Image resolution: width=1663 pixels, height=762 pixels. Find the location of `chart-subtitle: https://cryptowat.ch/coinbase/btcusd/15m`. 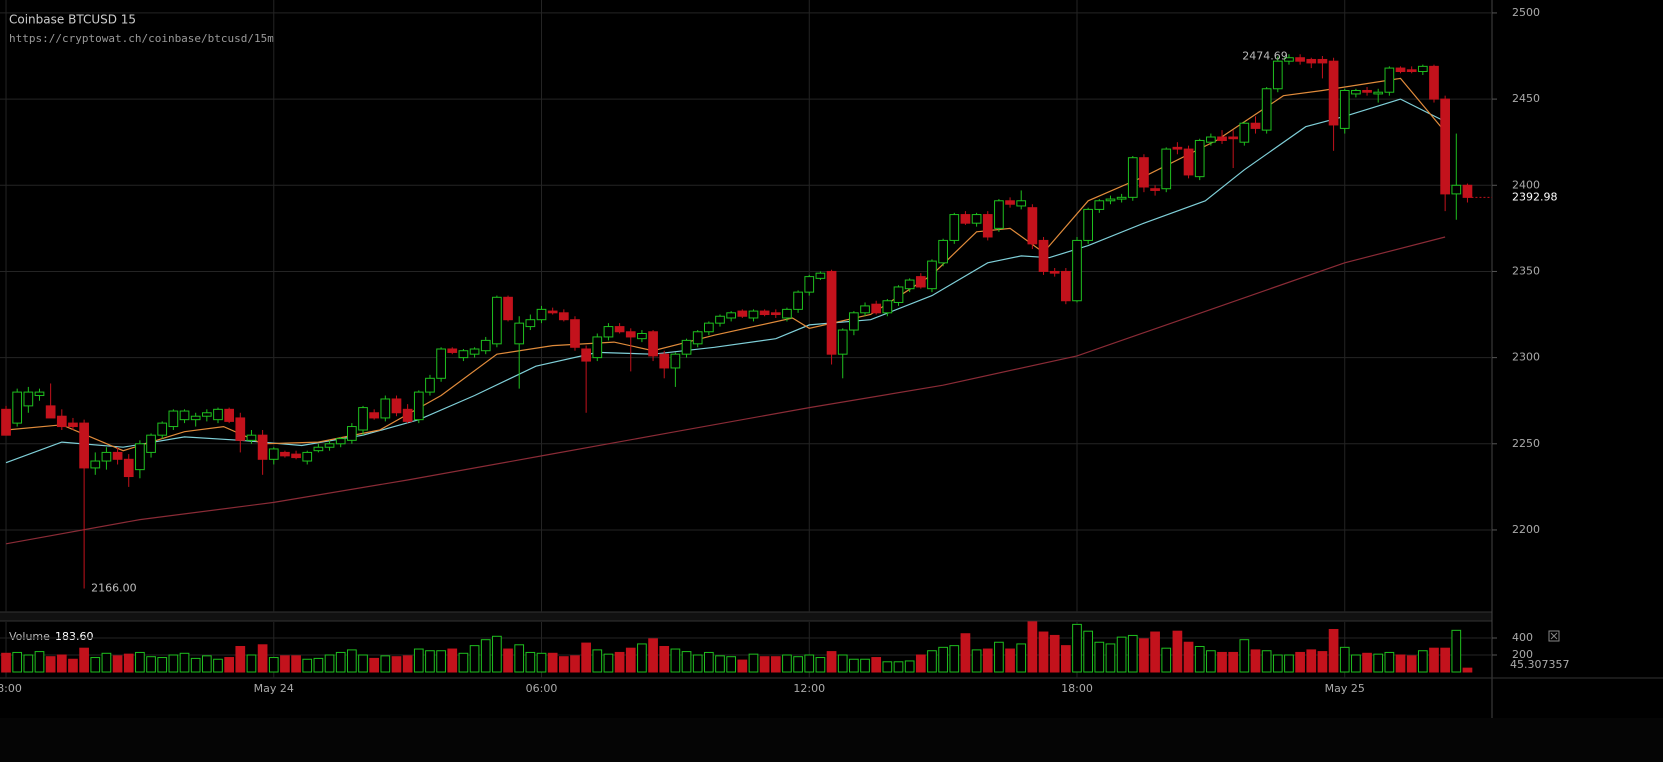

chart-subtitle: https://cryptowat.ch/coinbase/btcusd/15m is located at coordinates (141, 38).